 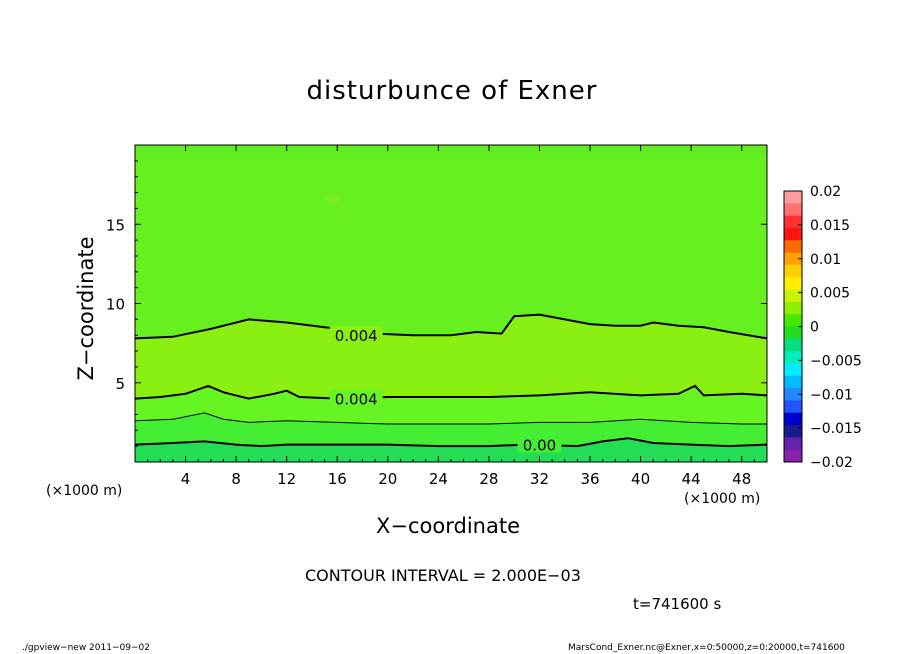 What do you see at coordinates (691, 479) in the screenshot?
I see `x-tick-label-10: 44` at bounding box center [691, 479].